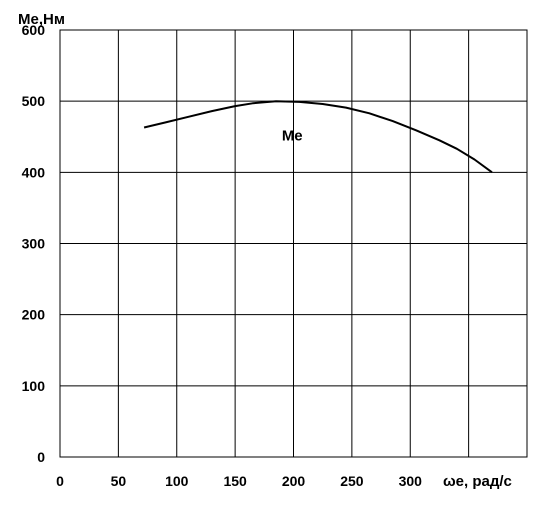  I want to click on x-tick-label: 150, so click(235, 481).